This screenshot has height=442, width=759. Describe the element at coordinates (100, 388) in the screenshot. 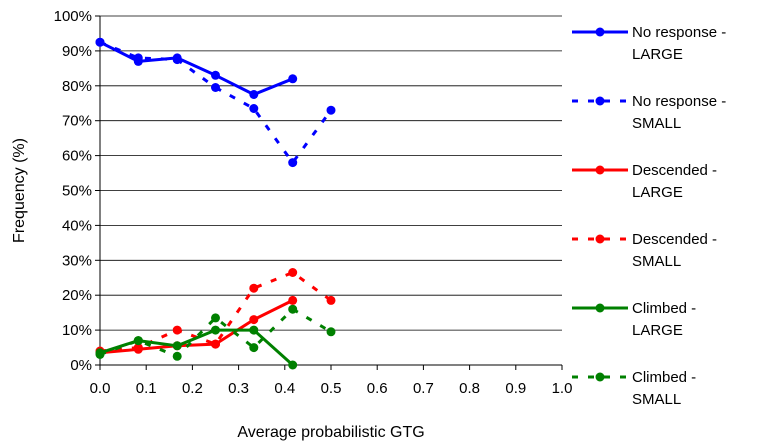

I see `x-tick-label: 0.0` at that location.